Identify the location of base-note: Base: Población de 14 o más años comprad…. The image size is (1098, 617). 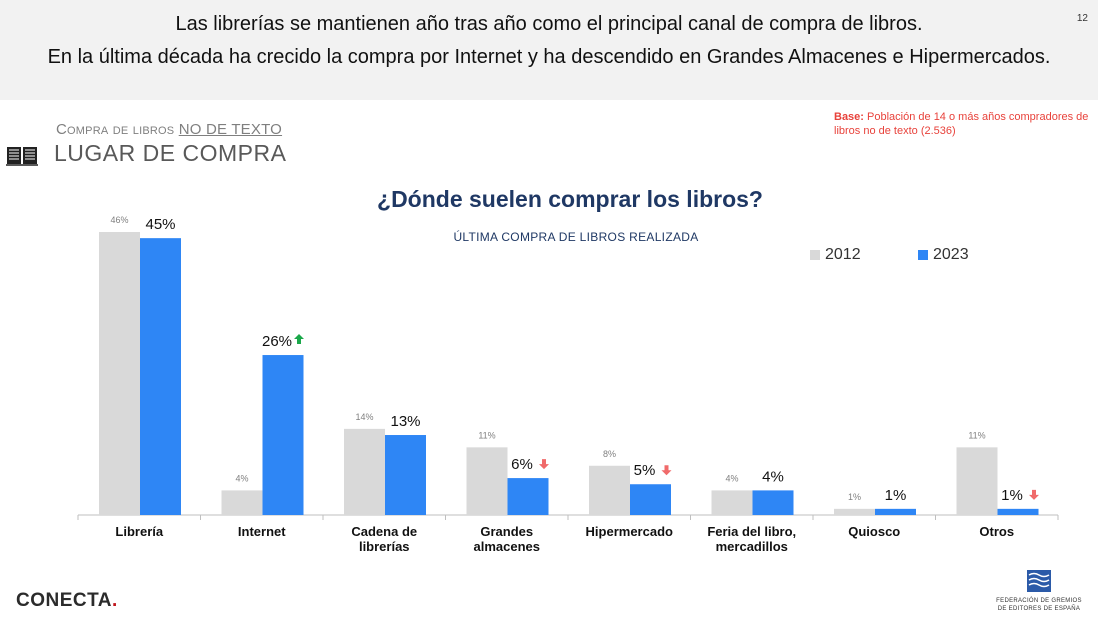
(964, 124).